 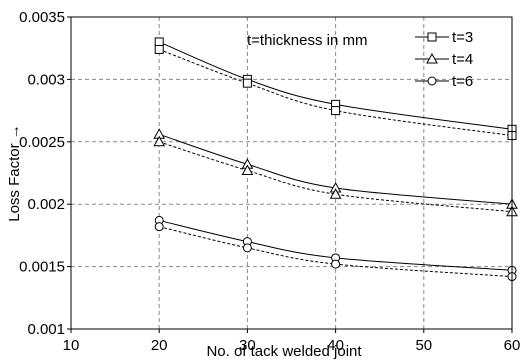 What do you see at coordinates (444, 59) in the screenshot?
I see `legend: t=3 t=4 t=6` at bounding box center [444, 59].